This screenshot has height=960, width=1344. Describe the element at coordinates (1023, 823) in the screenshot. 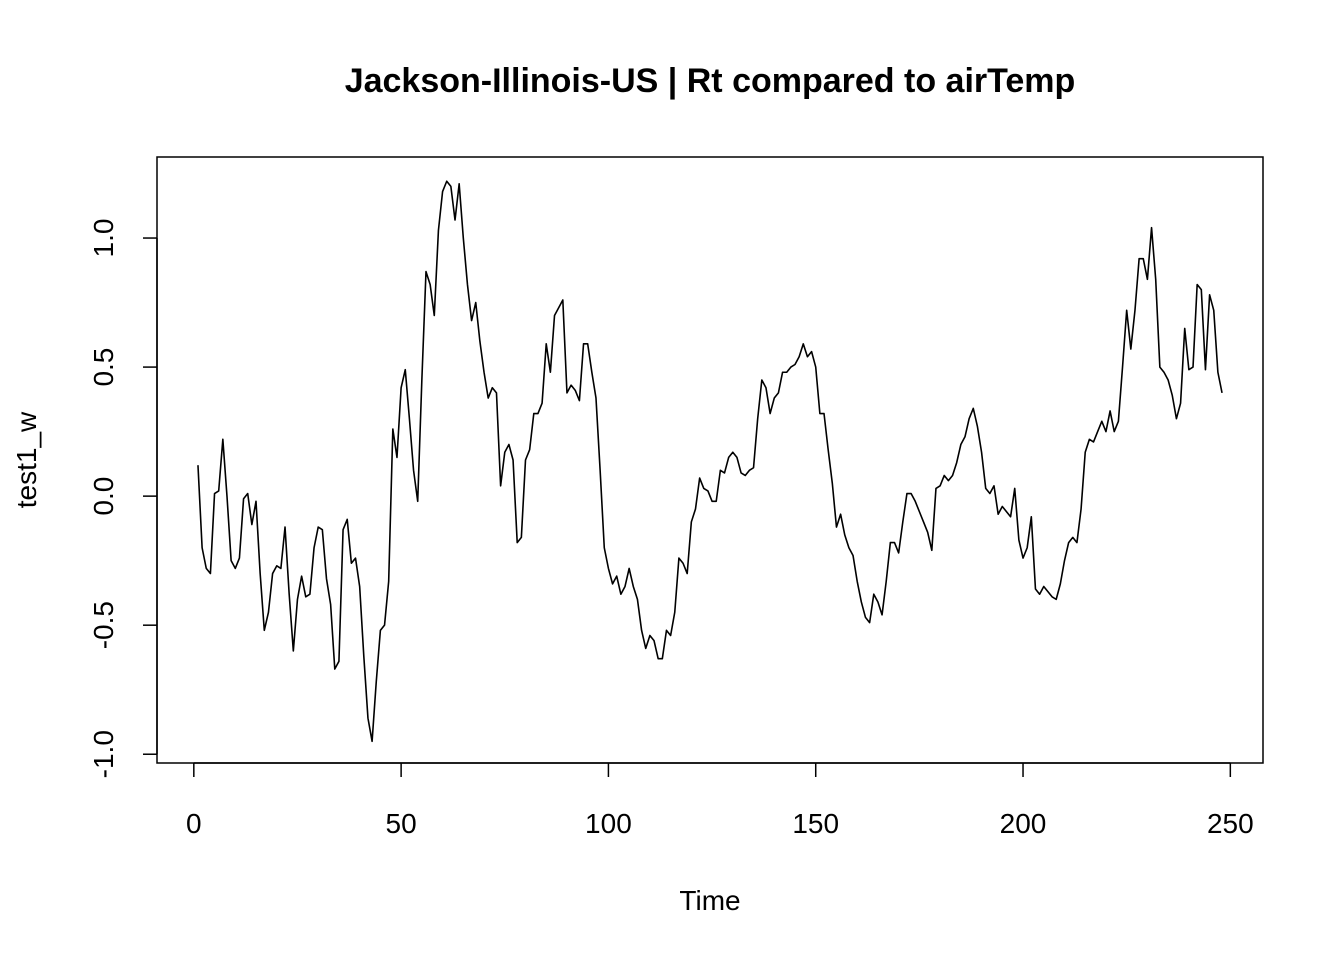

I see `x-tick-label: 200` at that location.